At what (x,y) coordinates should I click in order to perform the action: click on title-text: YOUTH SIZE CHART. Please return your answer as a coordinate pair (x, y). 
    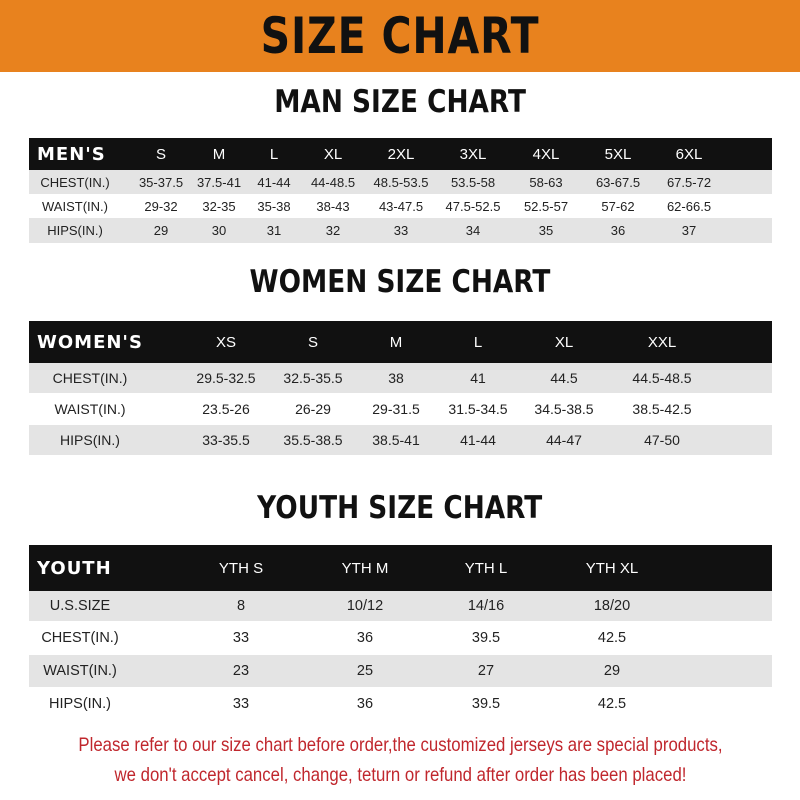
    Looking at the image, I should click on (400, 508).